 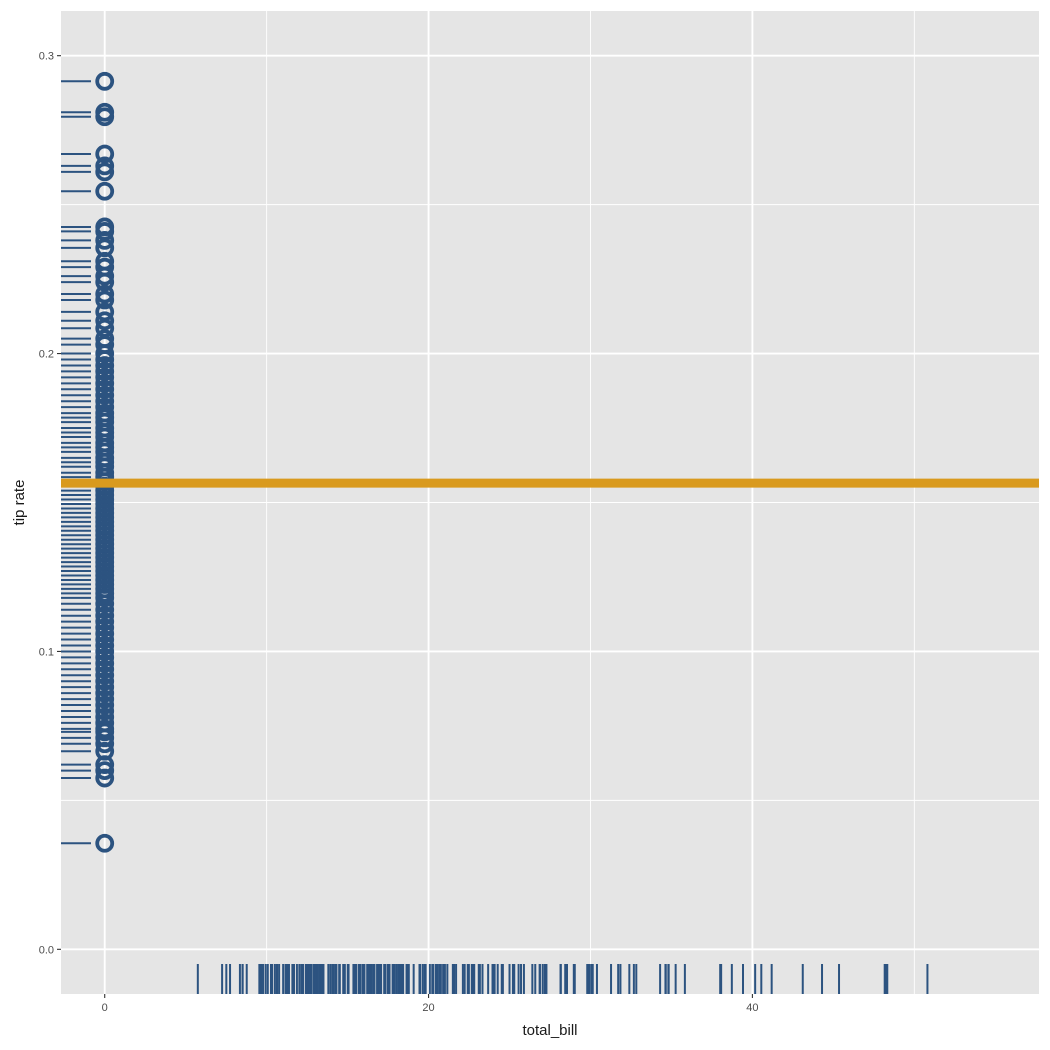 What do you see at coordinates (105, 1008) in the screenshot?
I see `x-tick-label: 0` at bounding box center [105, 1008].